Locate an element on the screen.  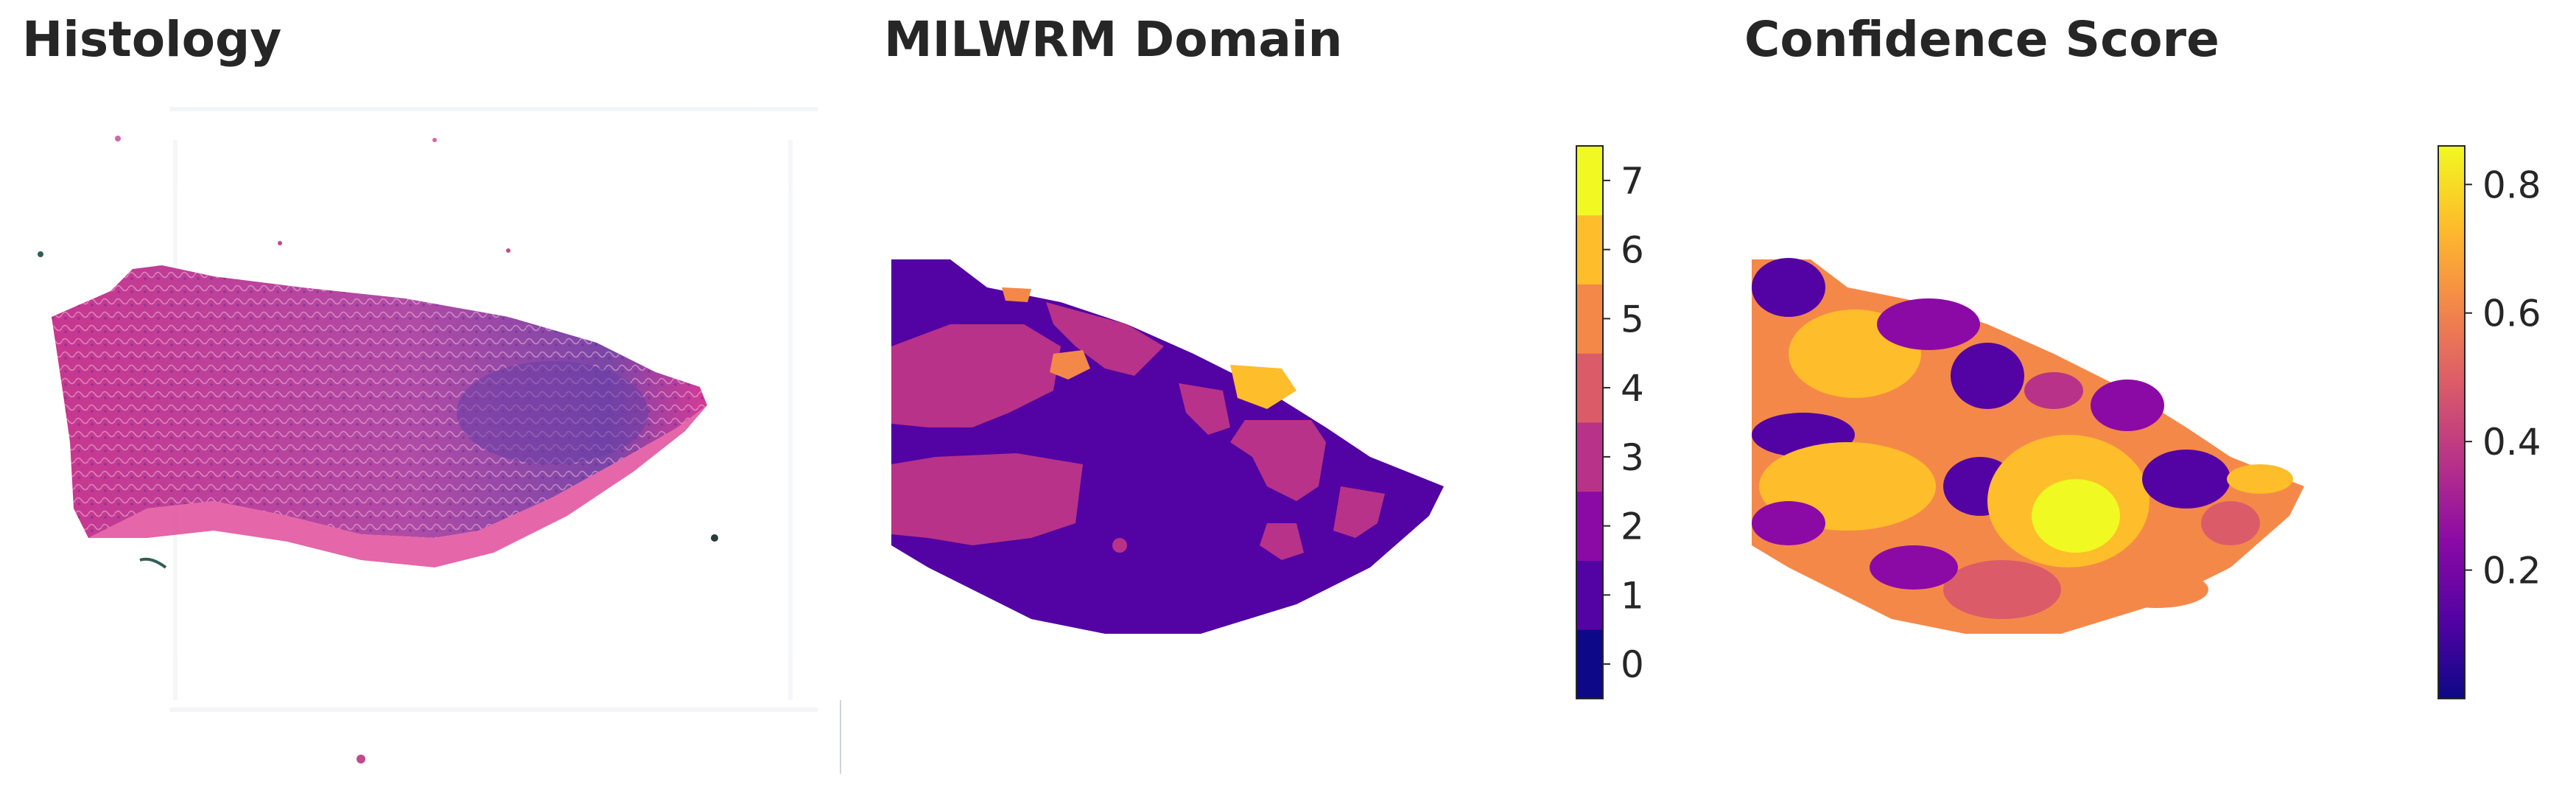
confidence-colorbar-tick-label: 0.6 is located at coordinates (2511, 314).